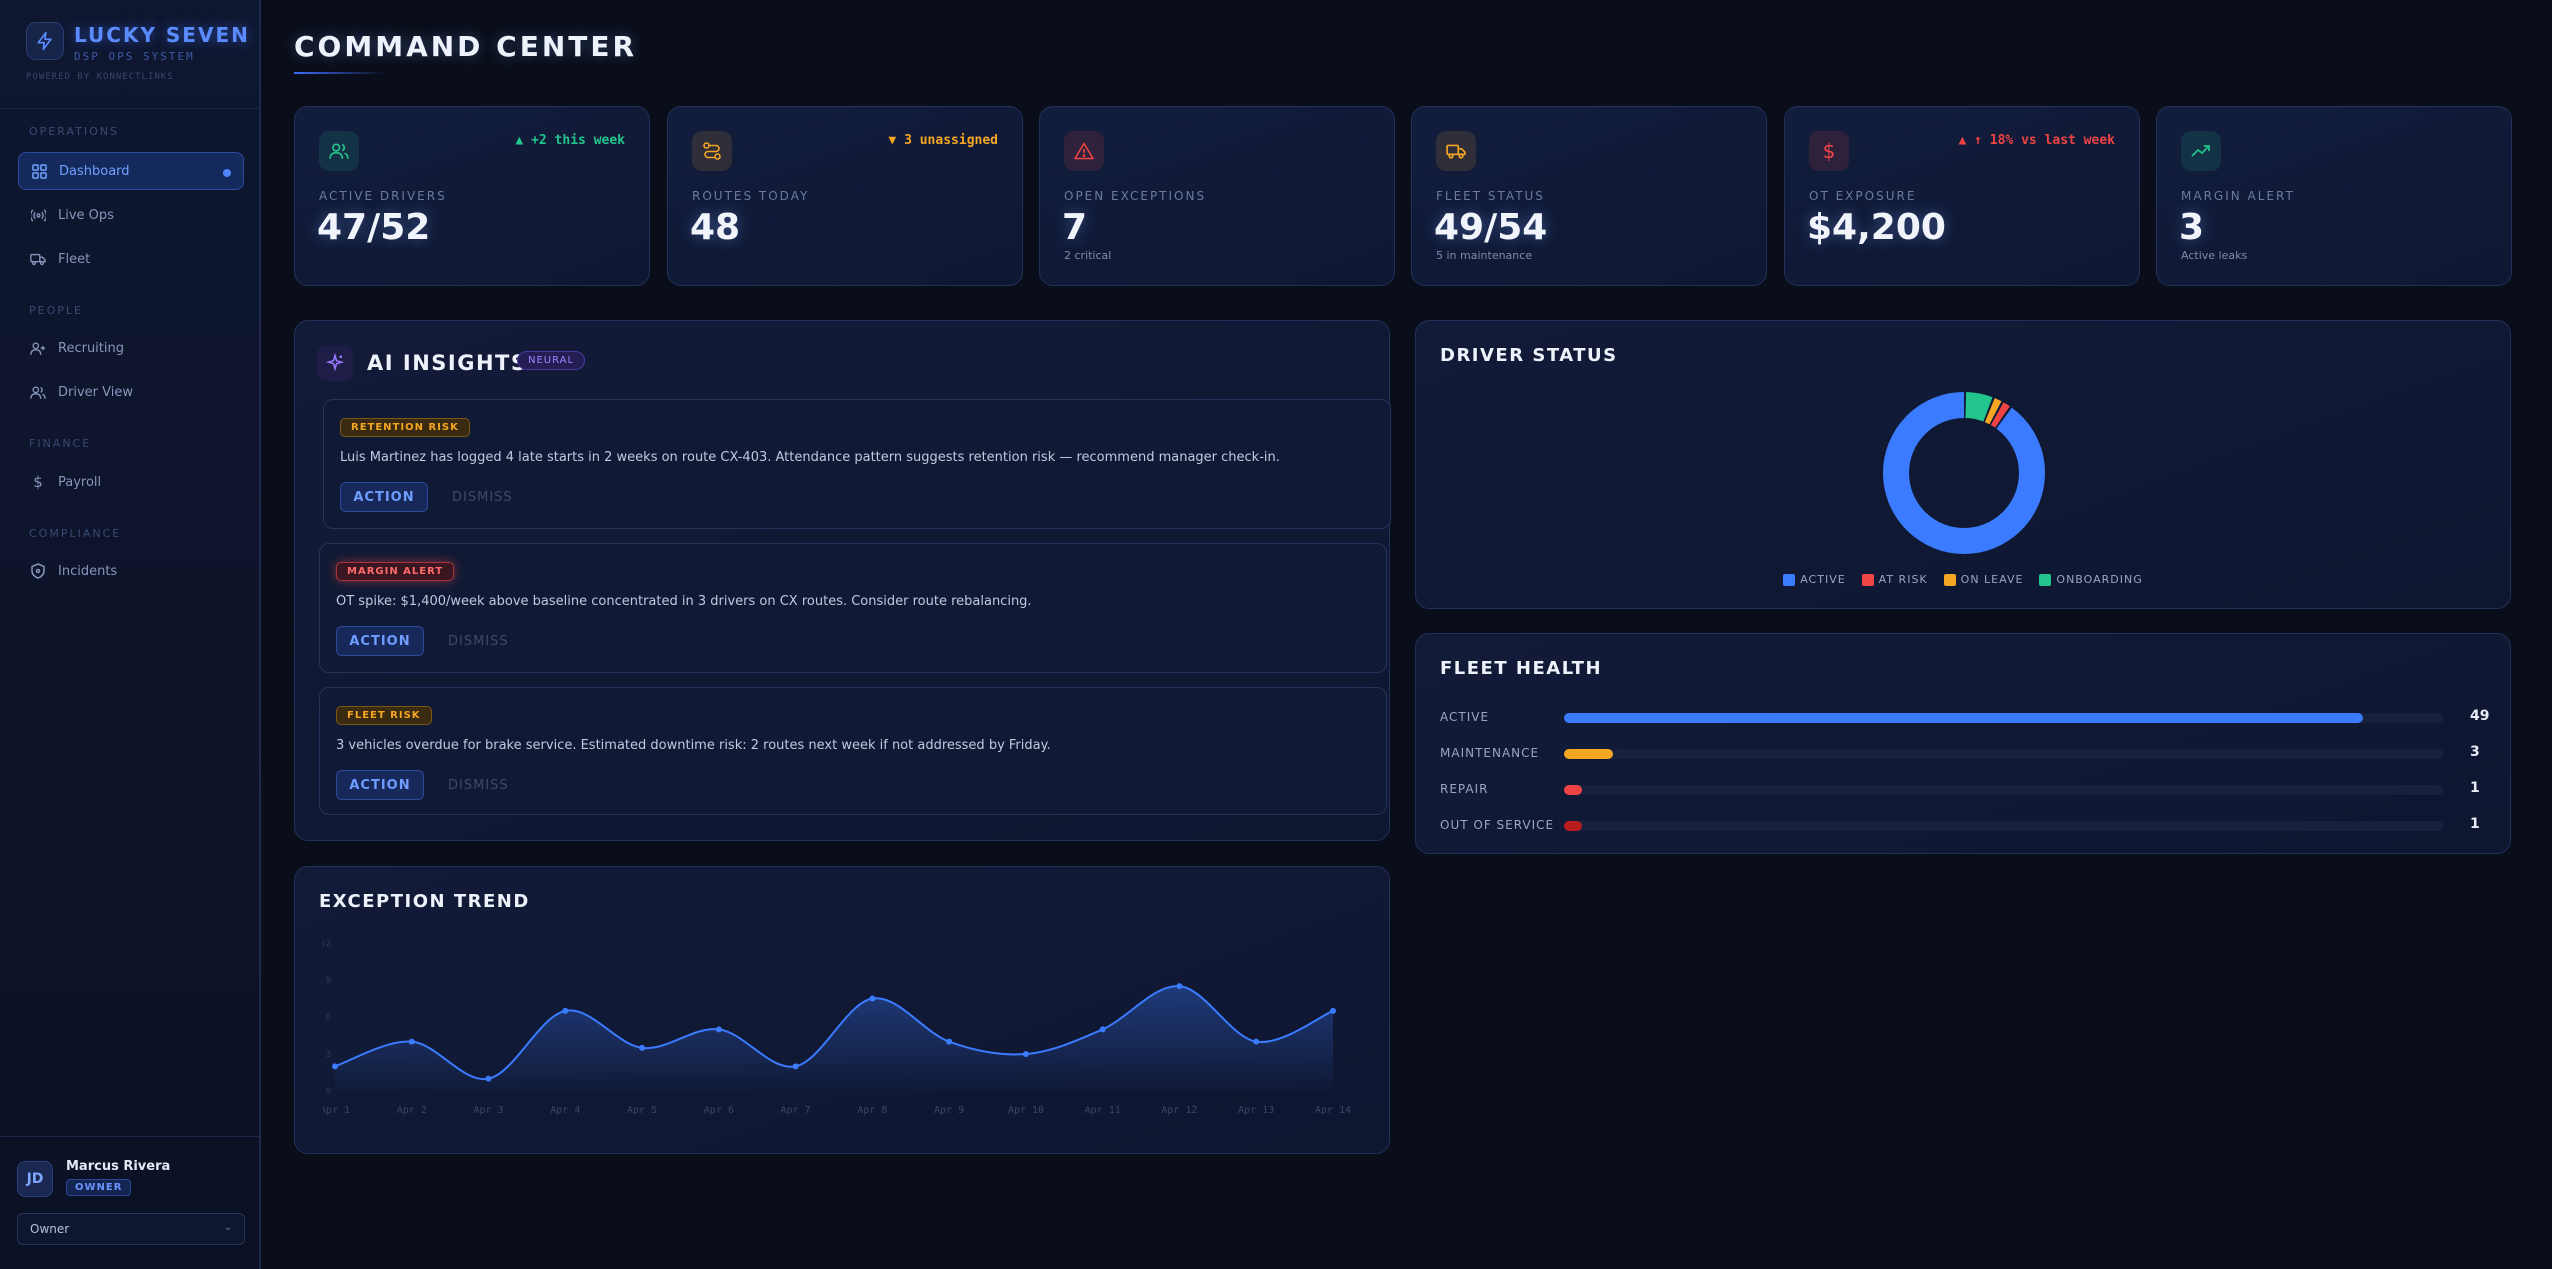 The image size is (2552, 1269). Describe the element at coordinates (131, 482) in the screenshot. I see `sidebar-item-payroll: $ Payroll` at that location.